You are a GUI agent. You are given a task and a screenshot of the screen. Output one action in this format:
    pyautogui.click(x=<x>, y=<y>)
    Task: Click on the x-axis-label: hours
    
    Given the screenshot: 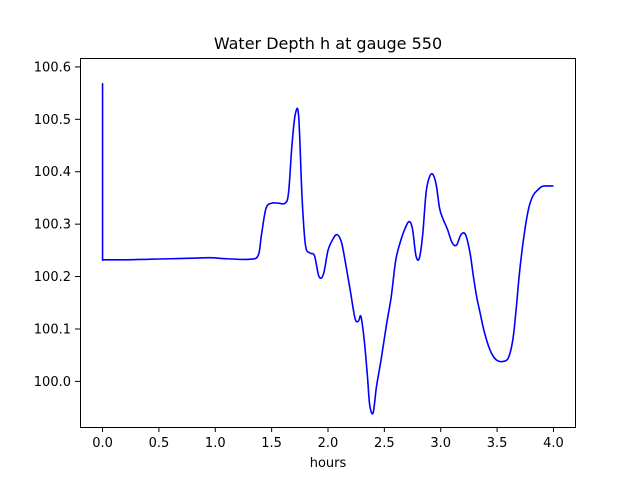 What is the action you would take?
    pyautogui.click(x=328, y=463)
    